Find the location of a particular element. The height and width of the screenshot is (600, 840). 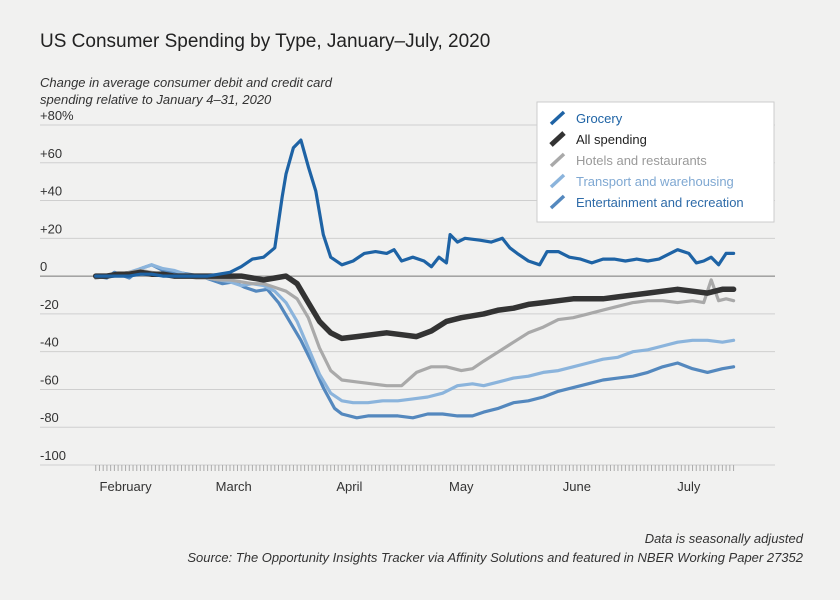

seasonal-note: Data is seasonally adjusted is located at coordinates (723, 538).